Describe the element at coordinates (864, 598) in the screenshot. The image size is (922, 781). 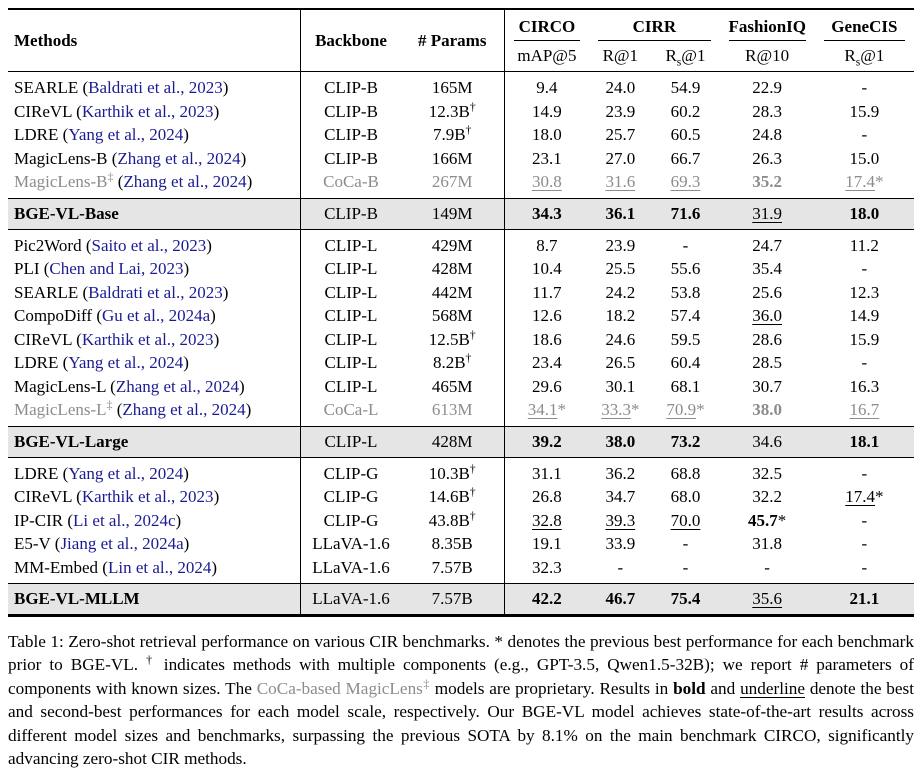
I see `metric-value: 21.1` at that location.